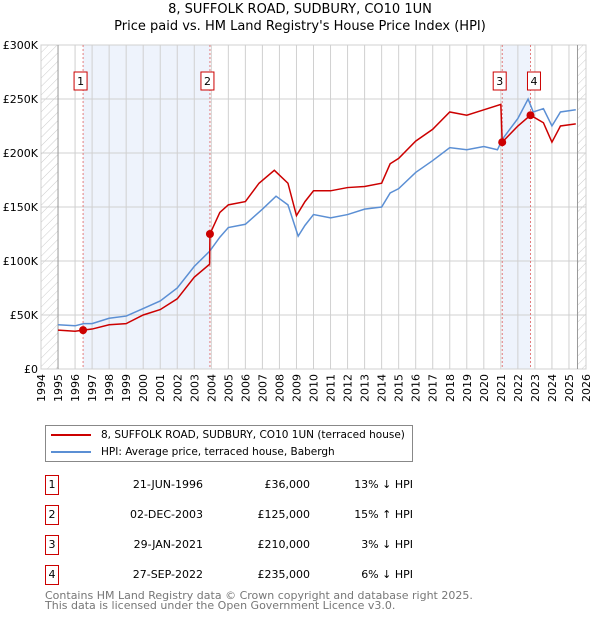 The image size is (600, 620). Describe the element at coordinates (52, 545) in the screenshot. I see `sale-number: 3` at that location.